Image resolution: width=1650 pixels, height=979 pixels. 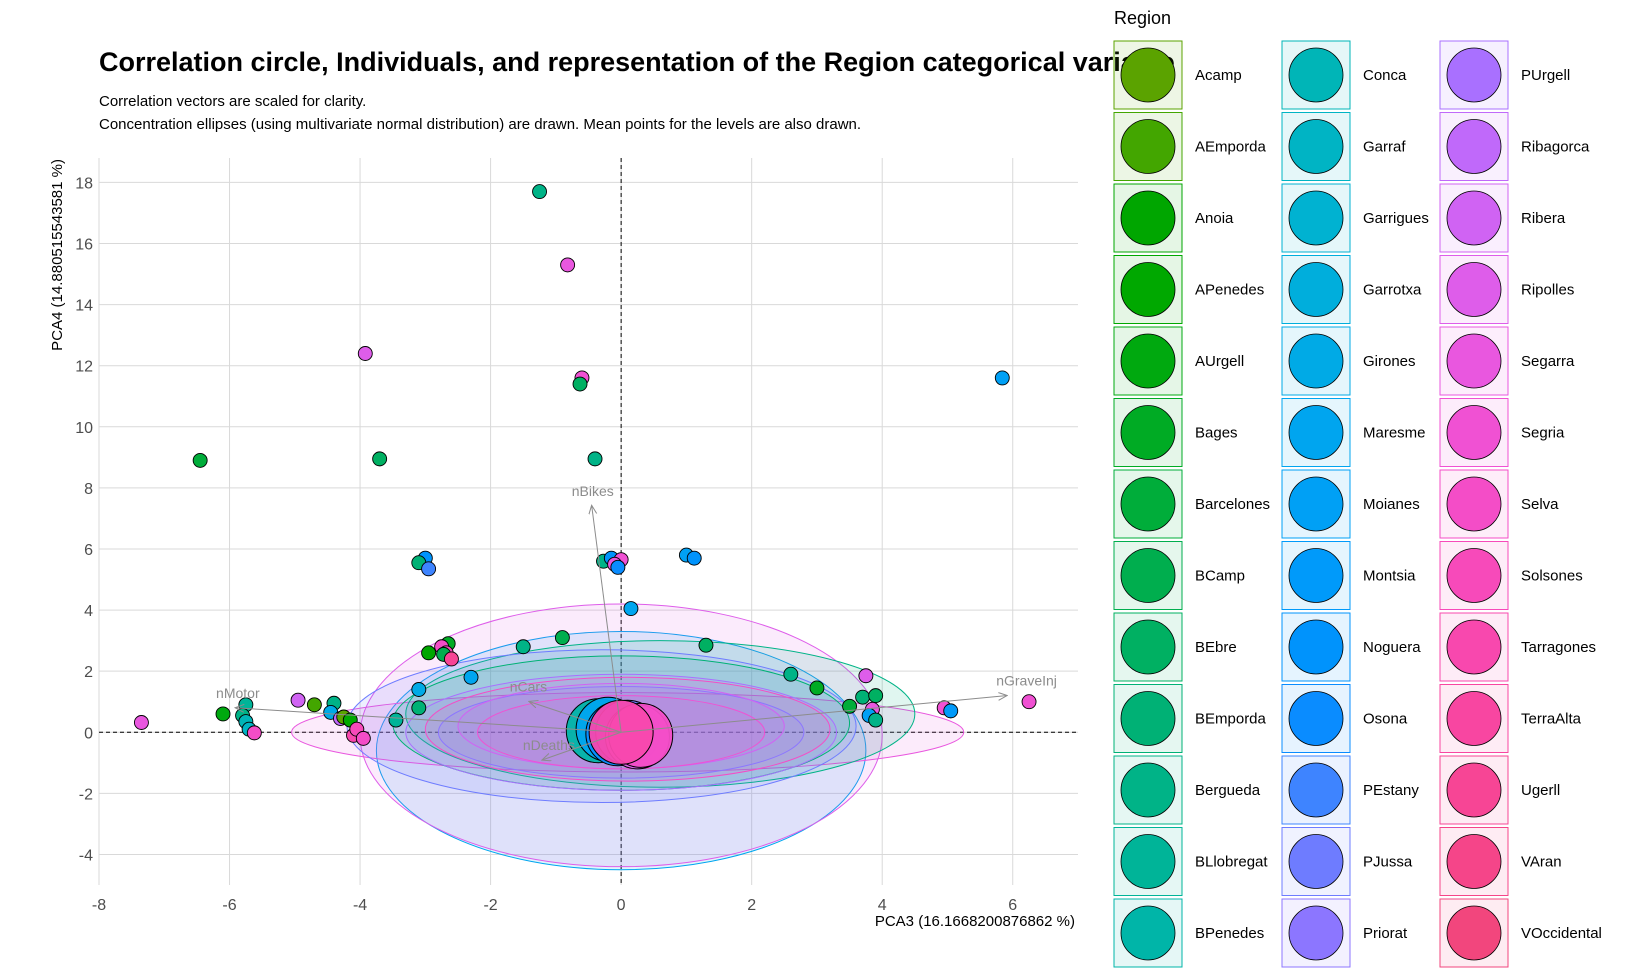 I want to click on legend-label: Solsones, so click(x=1552, y=576).